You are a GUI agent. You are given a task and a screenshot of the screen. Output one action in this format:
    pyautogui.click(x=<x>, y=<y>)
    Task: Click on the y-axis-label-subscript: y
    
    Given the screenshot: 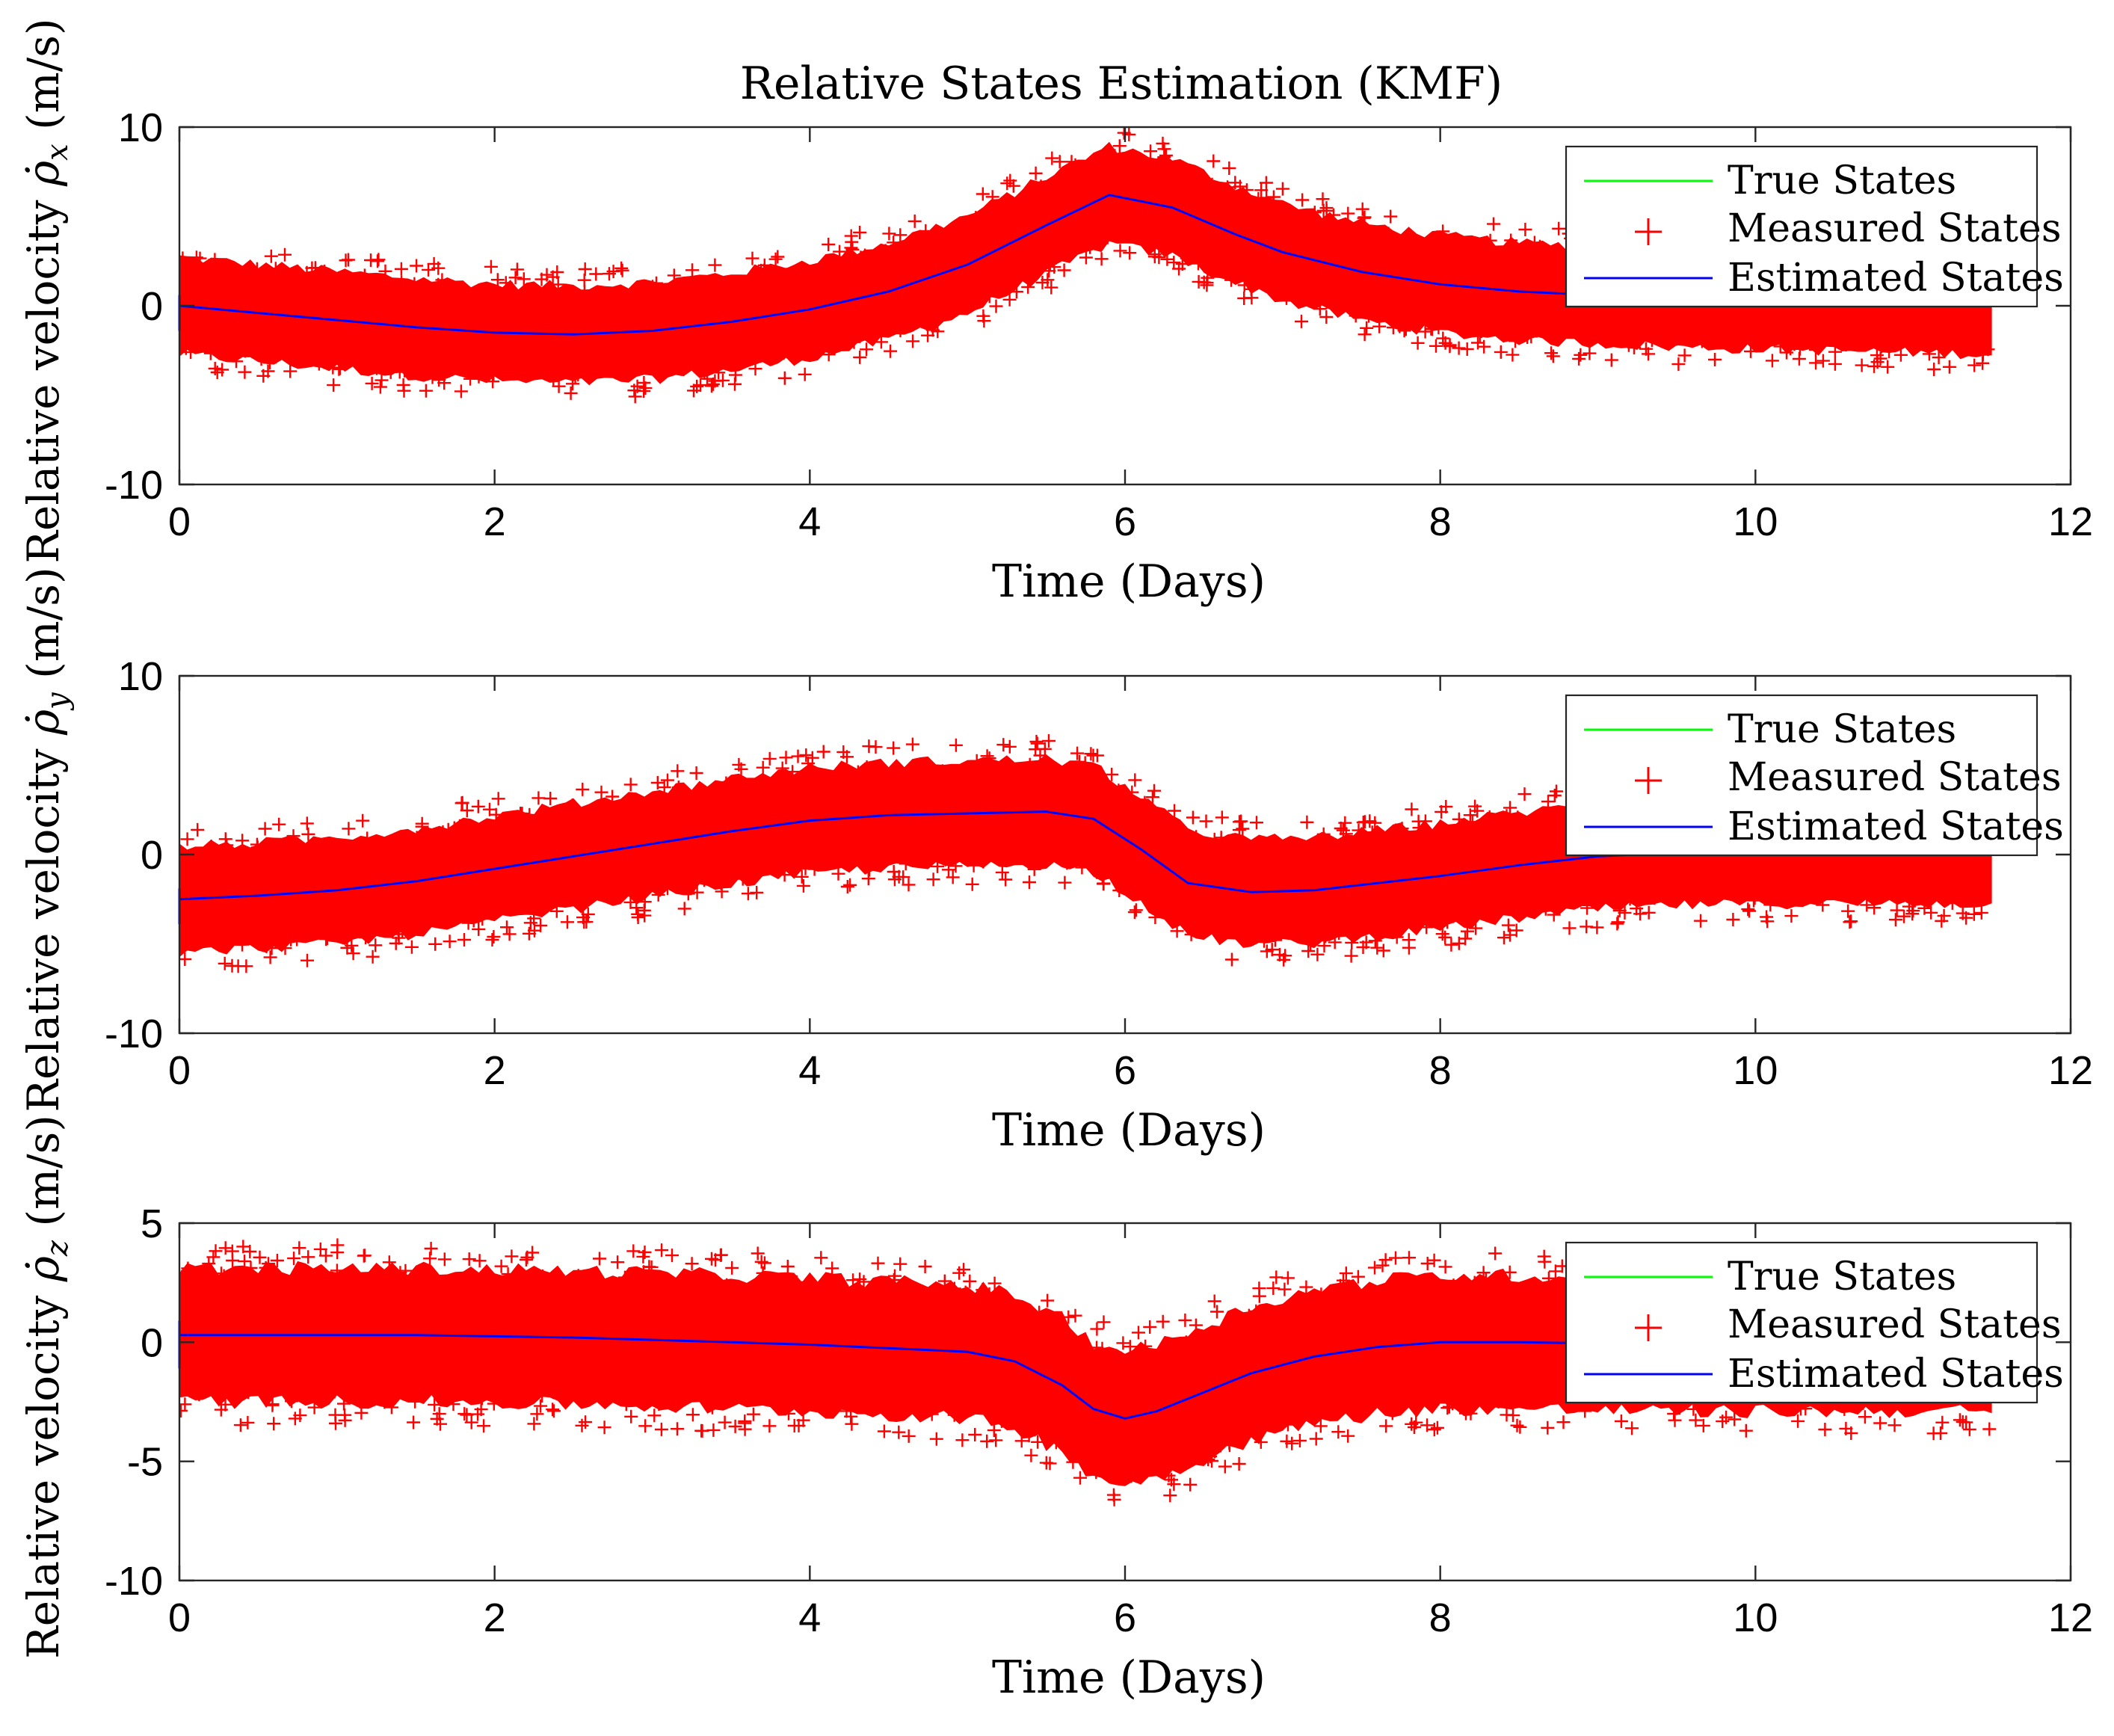 What is the action you would take?
    pyautogui.click(x=57, y=701)
    